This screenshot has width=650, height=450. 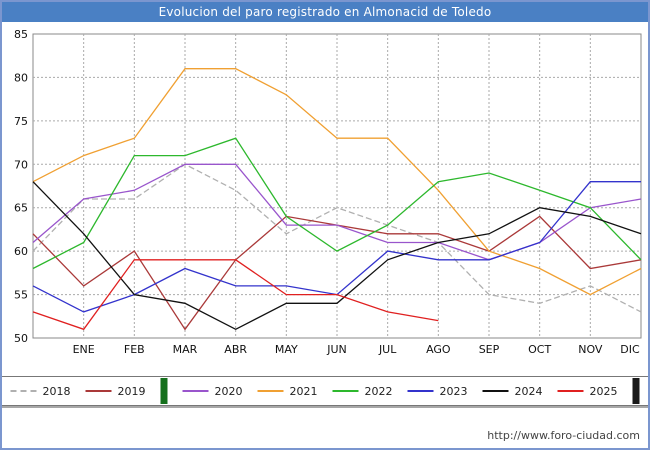 What do you see at coordinates (131, 391) in the screenshot?
I see `legend-year-label: 2019` at bounding box center [131, 391].